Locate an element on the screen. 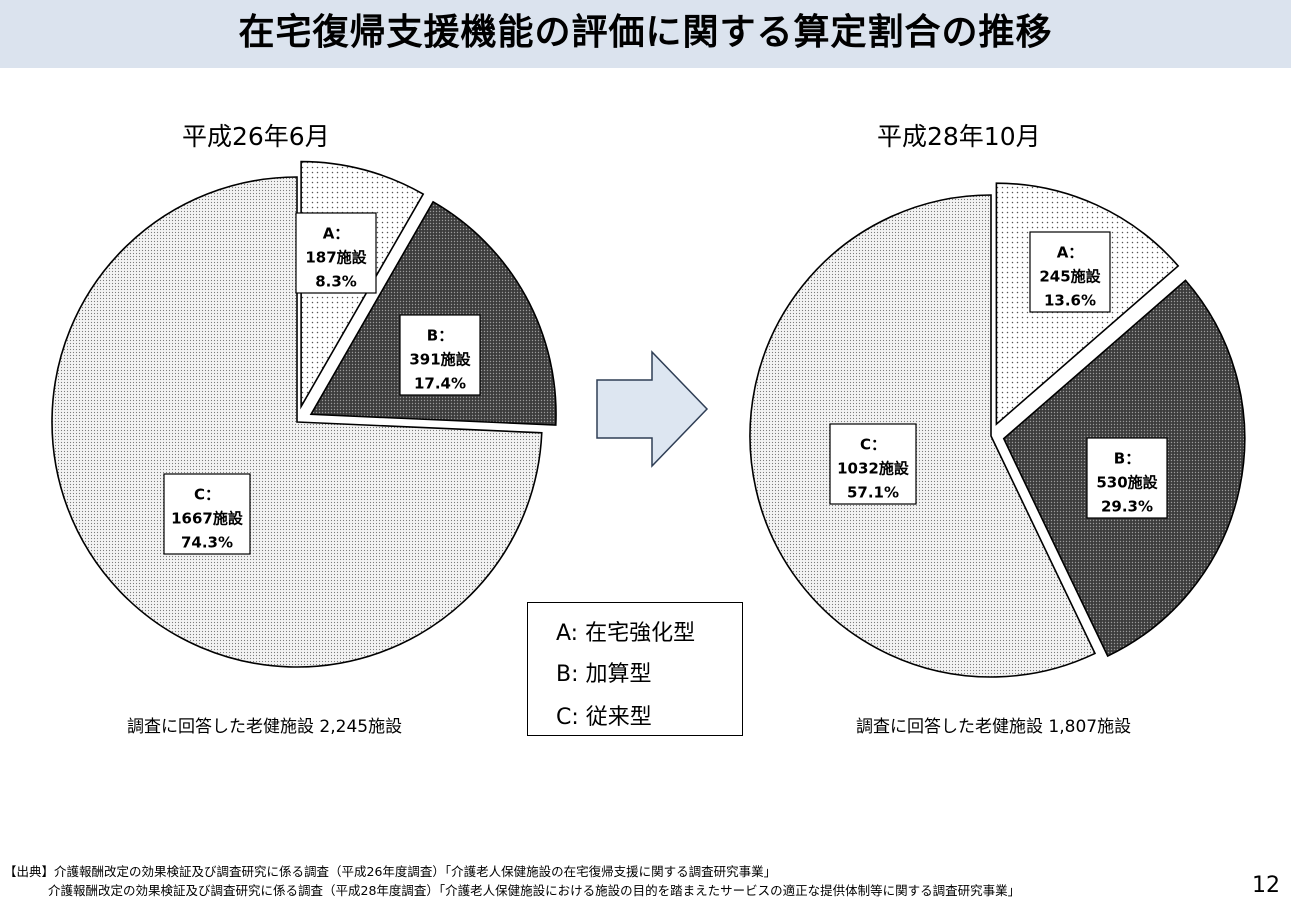  data-label-c: C： 1032施設 57.1% is located at coordinates (873, 464).